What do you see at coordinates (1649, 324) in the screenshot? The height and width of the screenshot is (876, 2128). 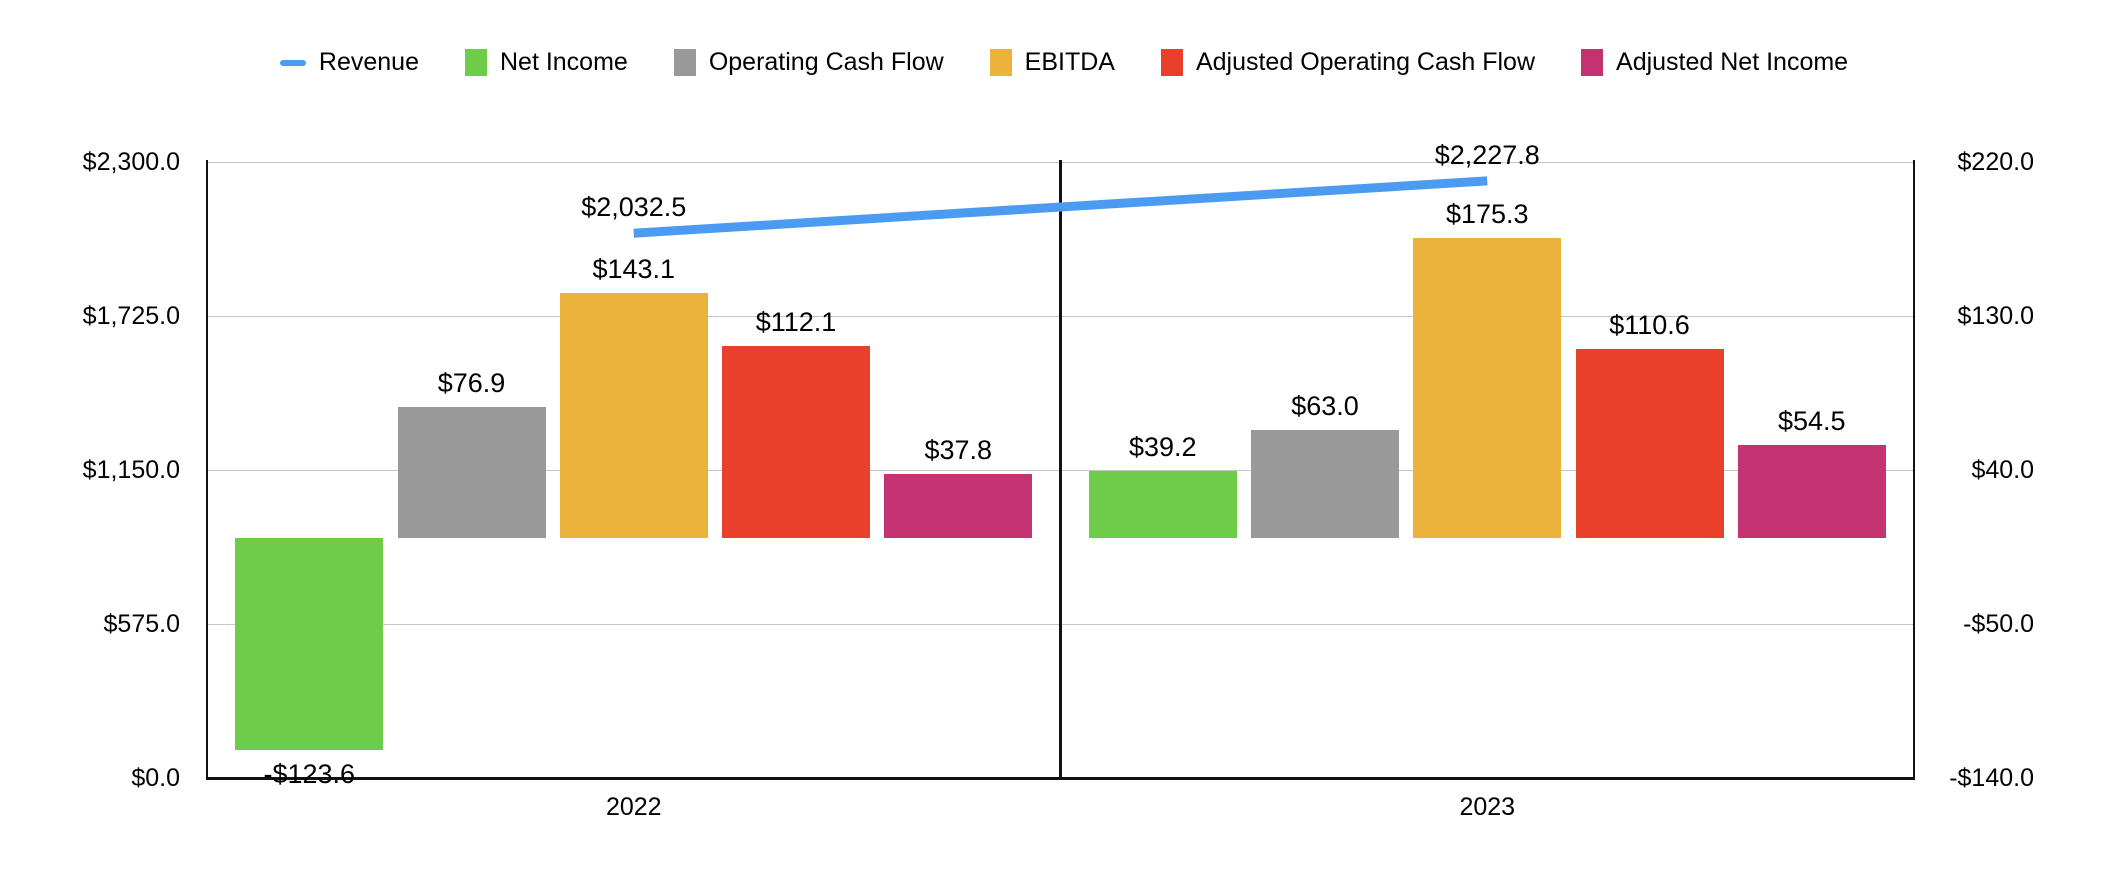 I see `bar-value-label-adjusted-operating-cash-flow-2023: $110.6` at bounding box center [1649, 324].